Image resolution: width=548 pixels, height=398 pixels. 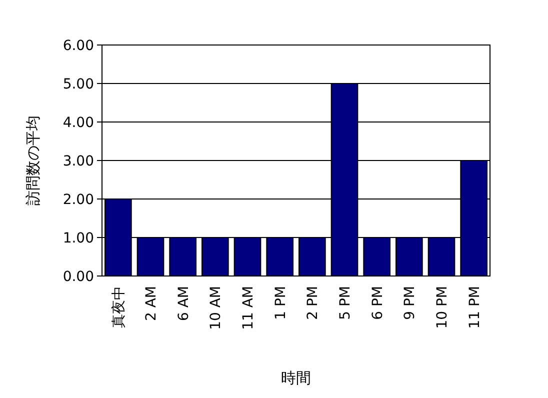 What do you see at coordinates (296, 378) in the screenshot?
I see `x-axis-title: 時間` at bounding box center [296, 378].